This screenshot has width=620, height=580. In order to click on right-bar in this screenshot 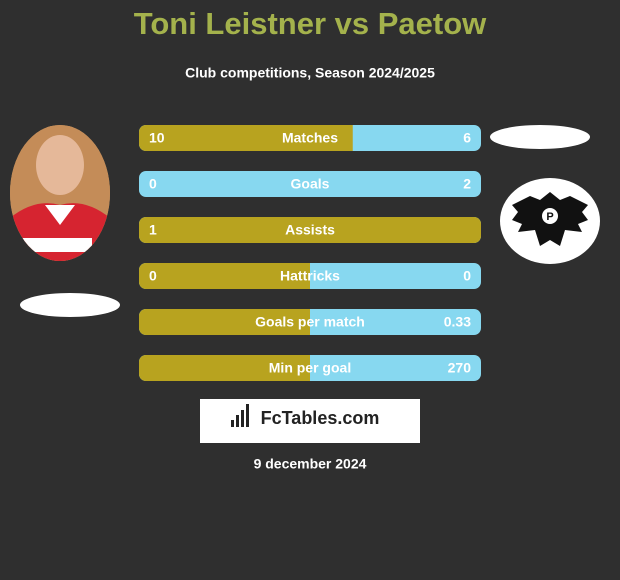, I will do `click(310, 184)`.